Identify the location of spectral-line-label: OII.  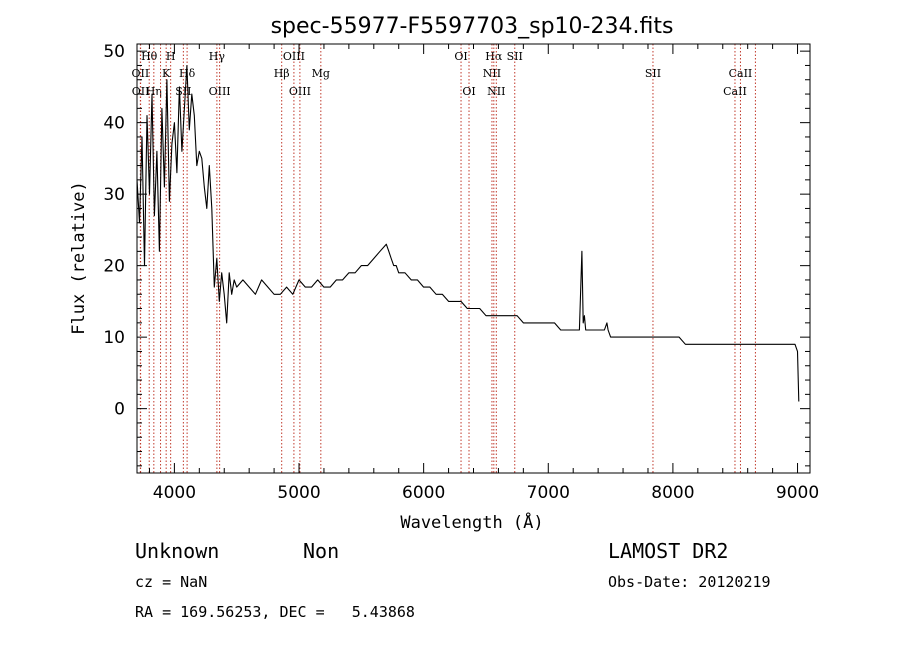
(141, 91).